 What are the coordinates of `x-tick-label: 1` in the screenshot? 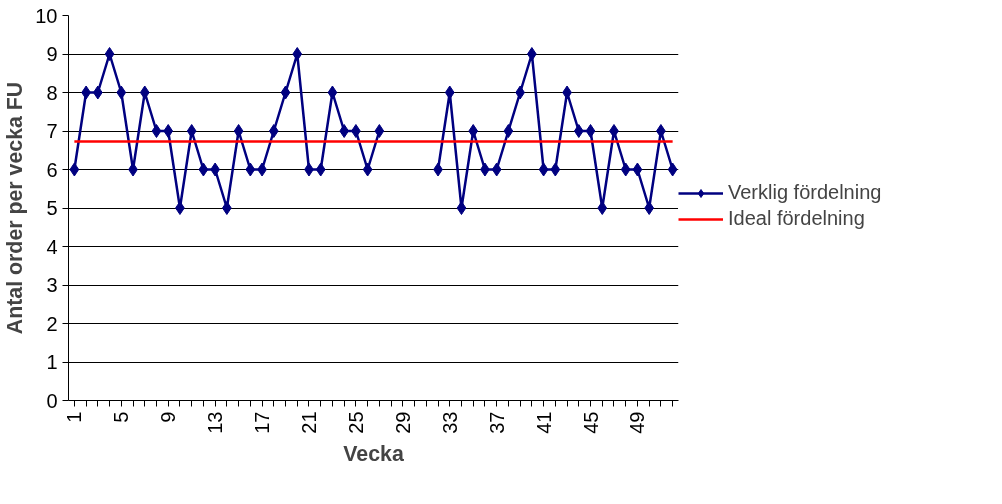 It's located at (74, 417).